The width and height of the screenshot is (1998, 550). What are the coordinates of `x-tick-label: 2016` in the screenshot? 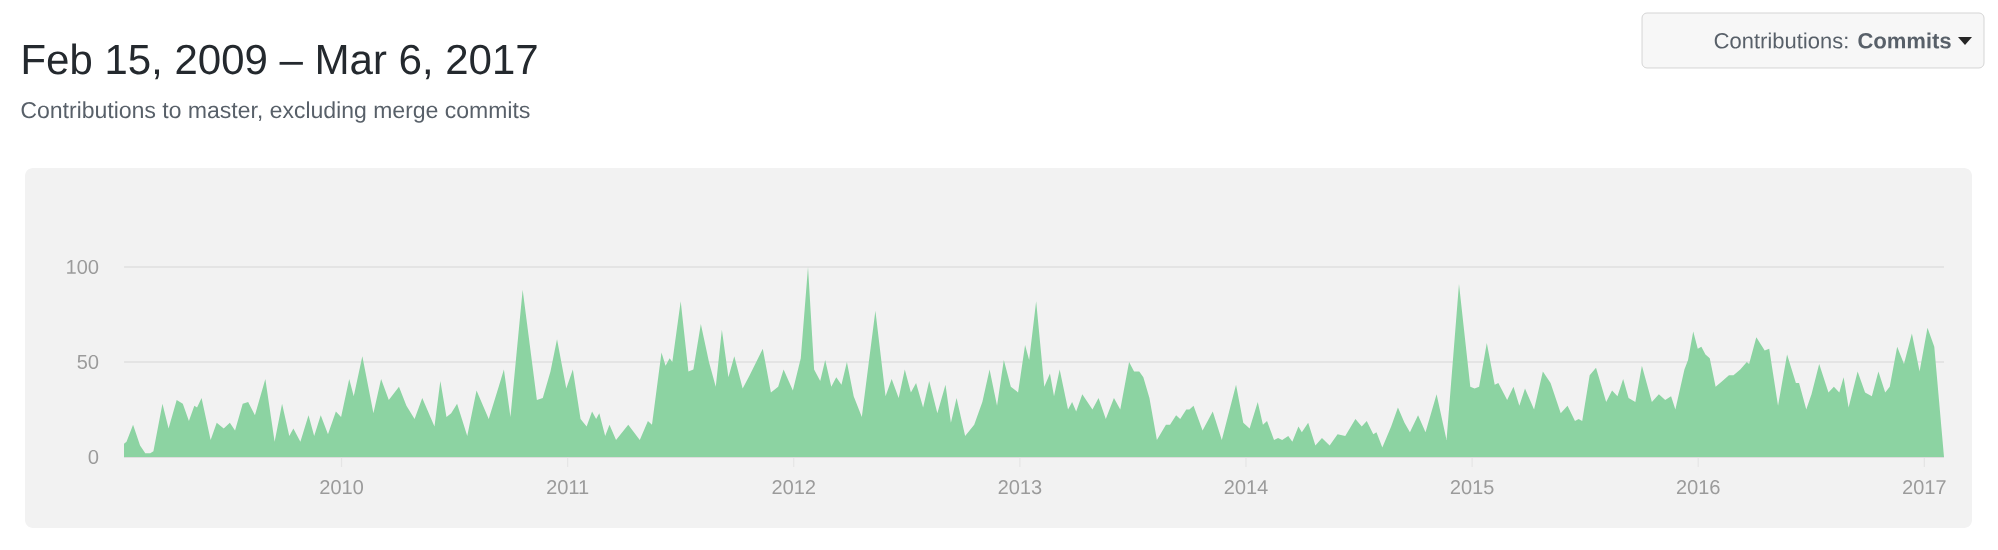 It's located at (1698, 487).